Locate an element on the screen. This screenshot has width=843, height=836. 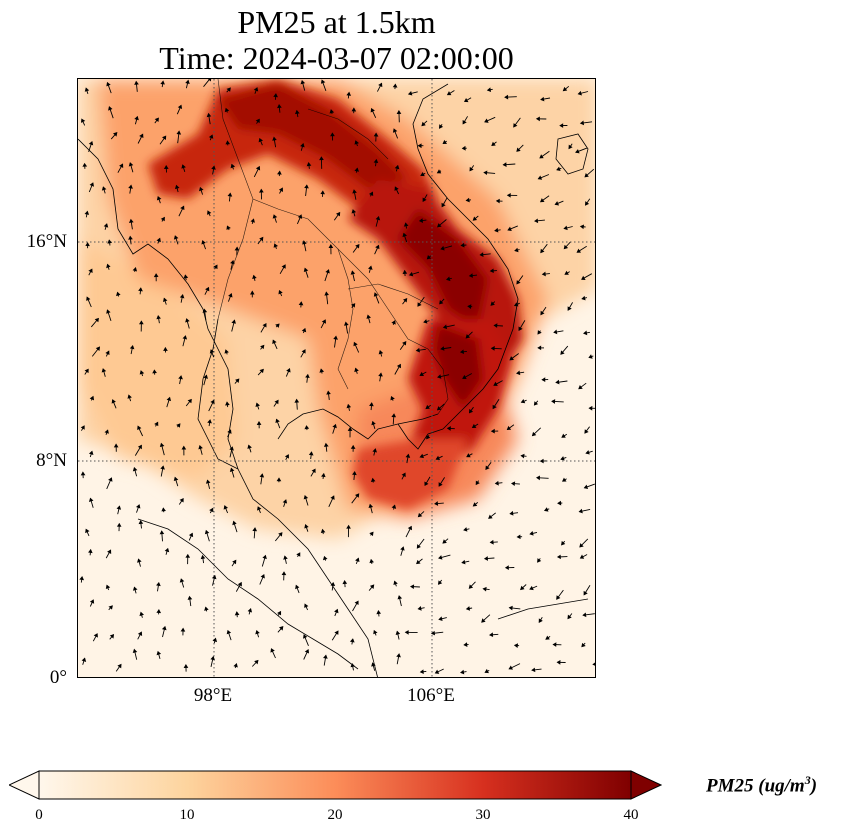
colorbar-max-extend is located at coordinates (646, 785).